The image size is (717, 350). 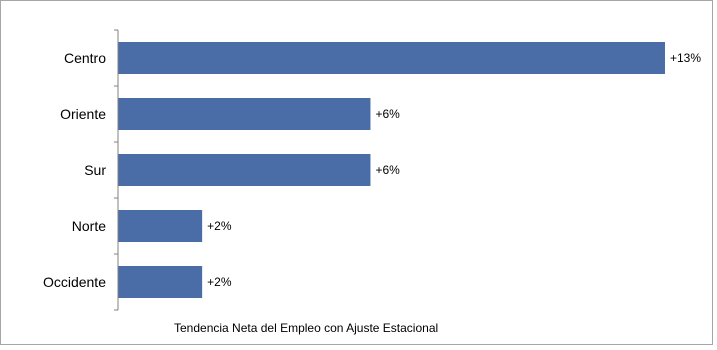 I want to click on category-label-norte: Norte, so click(x=89, y=226).